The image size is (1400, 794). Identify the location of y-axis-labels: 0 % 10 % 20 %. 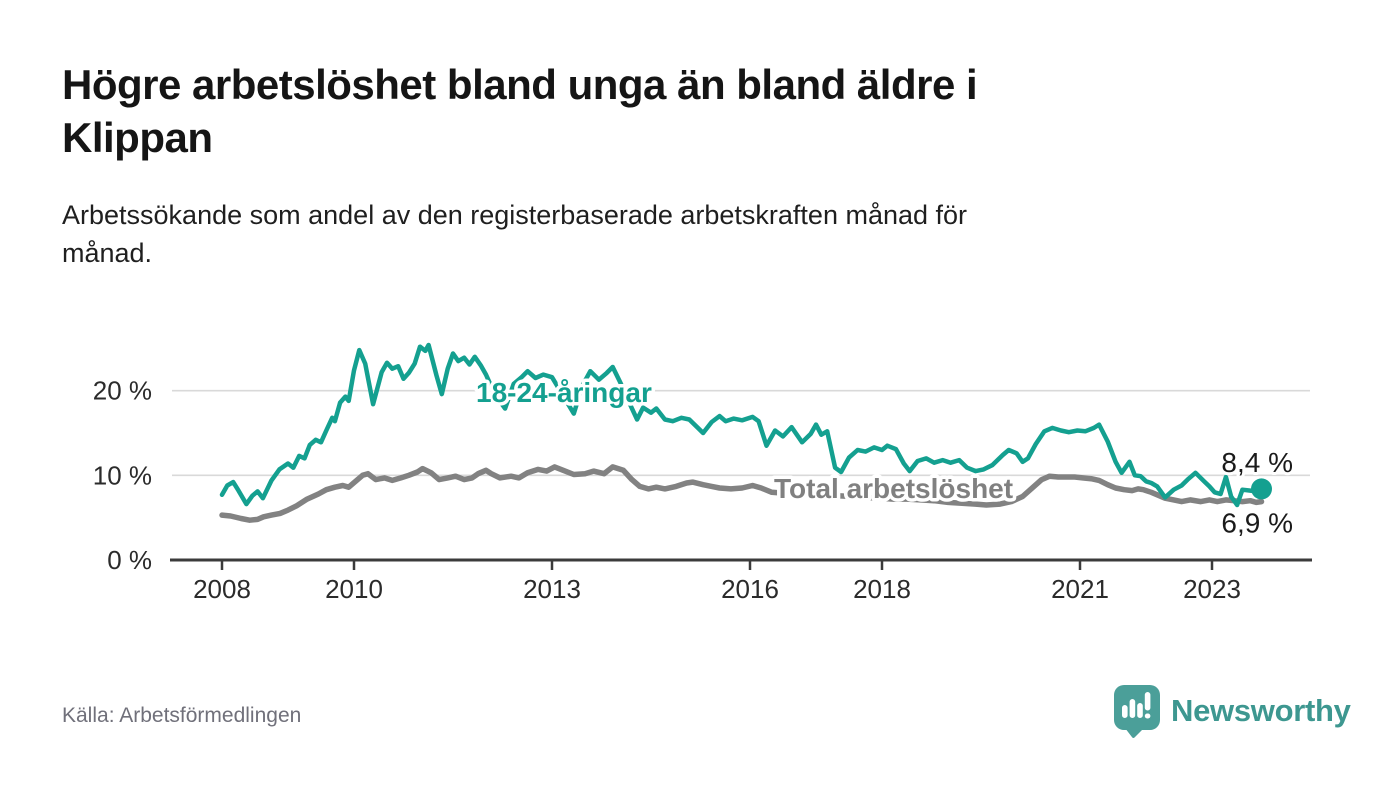
(122, 475).